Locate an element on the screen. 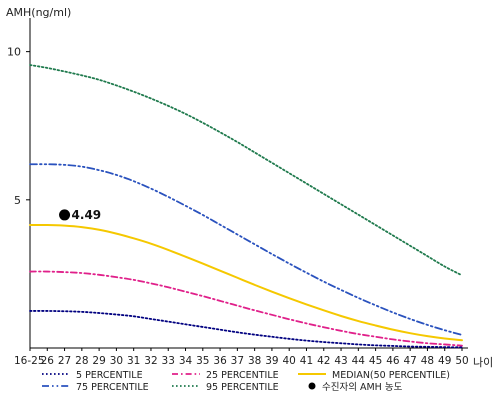  x-tick-label: 26 is located at coordinates (48, 361).